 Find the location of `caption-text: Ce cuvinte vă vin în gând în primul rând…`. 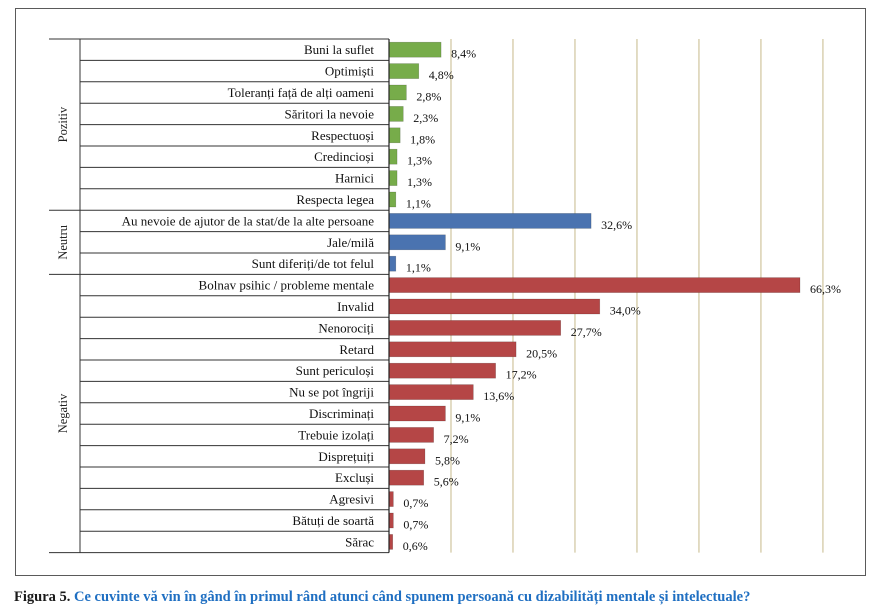

caption-text: Ce cuvinte vă vin în gând în primul rând… is located at coordinates (412, 597).